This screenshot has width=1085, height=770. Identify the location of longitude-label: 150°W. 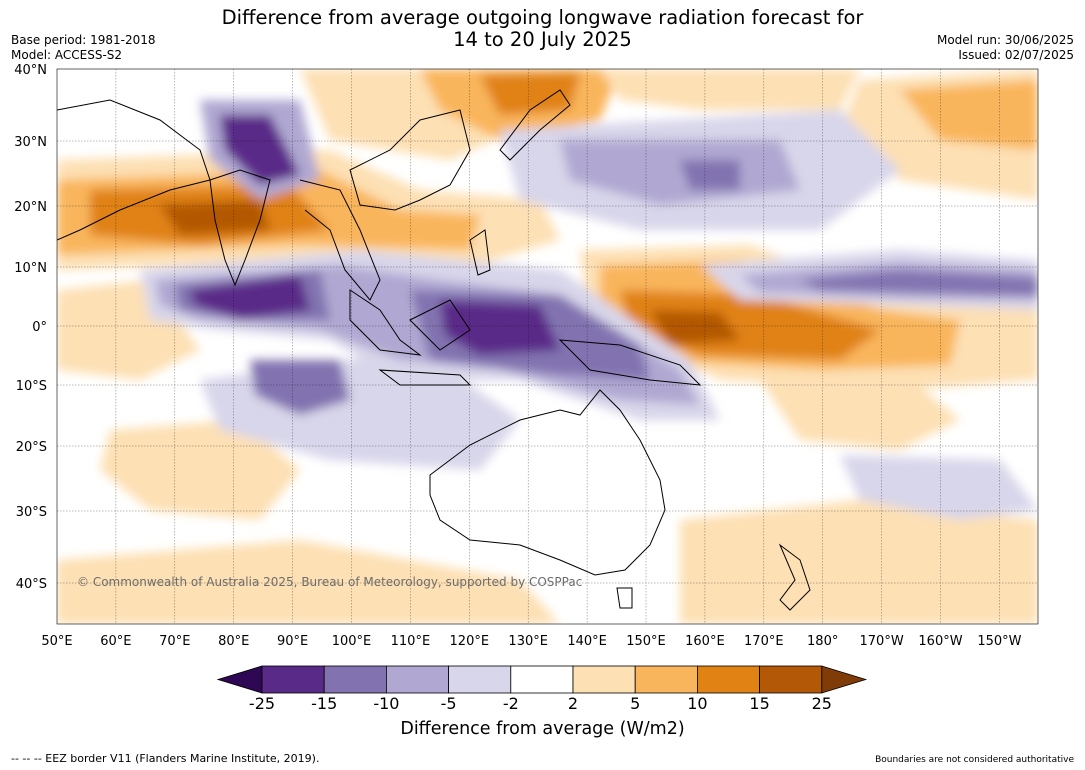
(999, 641).